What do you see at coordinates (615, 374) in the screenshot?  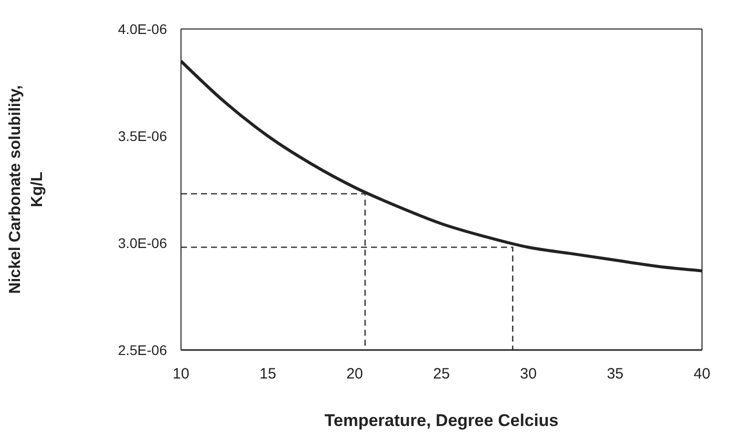 I see `x-tick-label: 35` at bounding box center [615, 374].